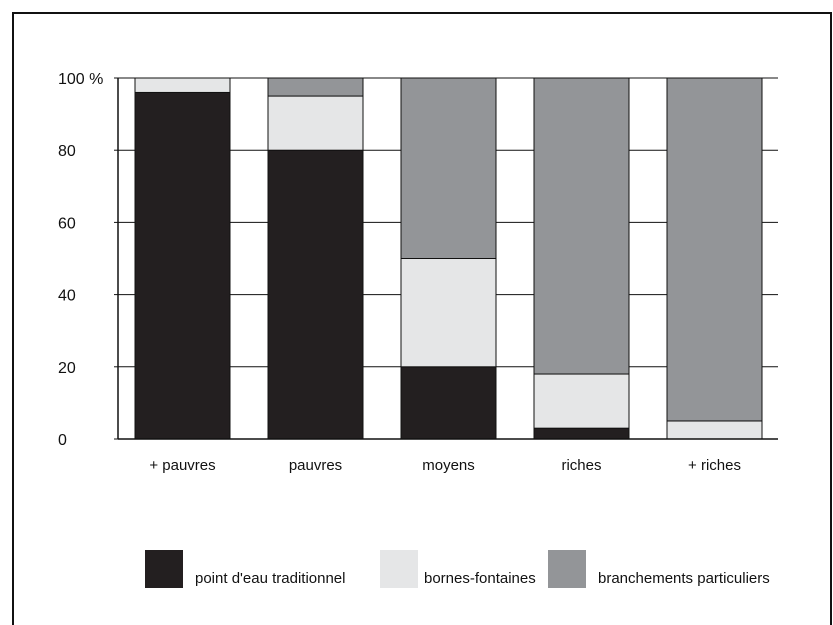 This screenshot has height=625, width=833. What do you see at coordinates (67, 296) in the screenshot?
I see `y-tick-label: 40` at bounding box center [67, 296].